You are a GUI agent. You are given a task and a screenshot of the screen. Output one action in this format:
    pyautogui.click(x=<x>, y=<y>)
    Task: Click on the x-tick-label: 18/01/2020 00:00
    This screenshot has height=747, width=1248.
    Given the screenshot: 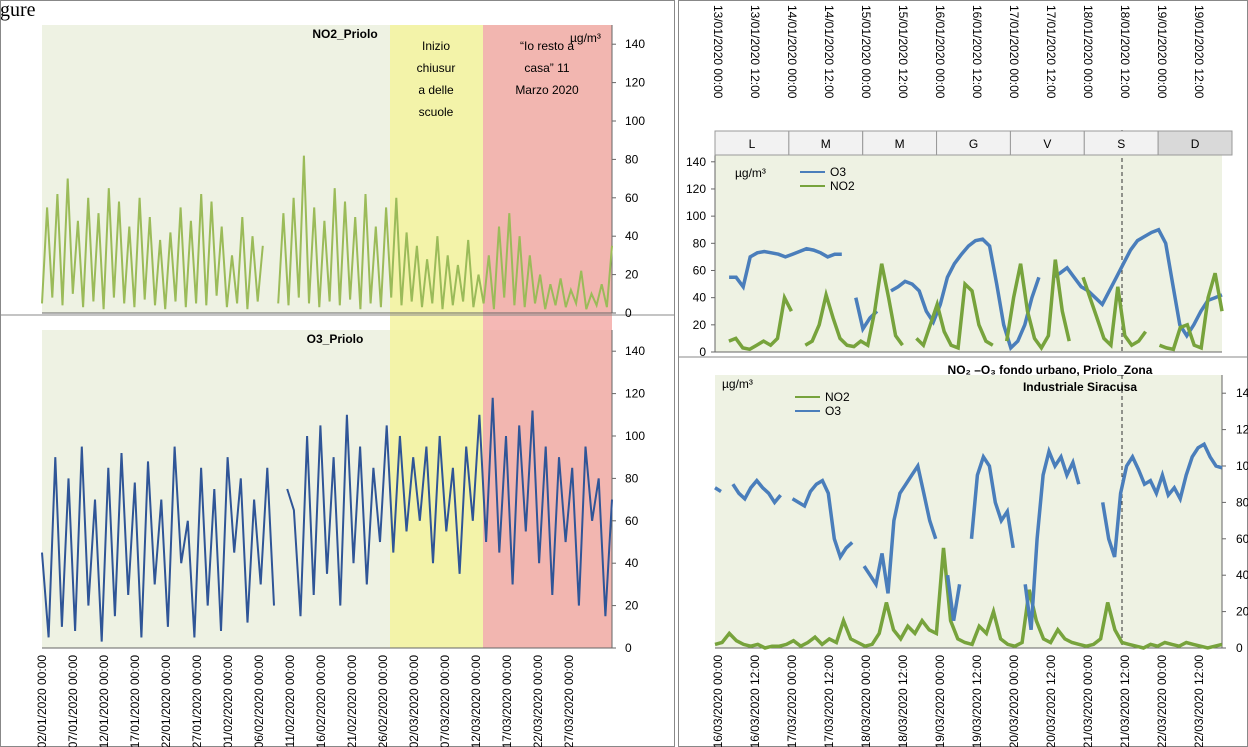 What is the action you would take?
    pyautogui.click(x=1088, y=52)
    